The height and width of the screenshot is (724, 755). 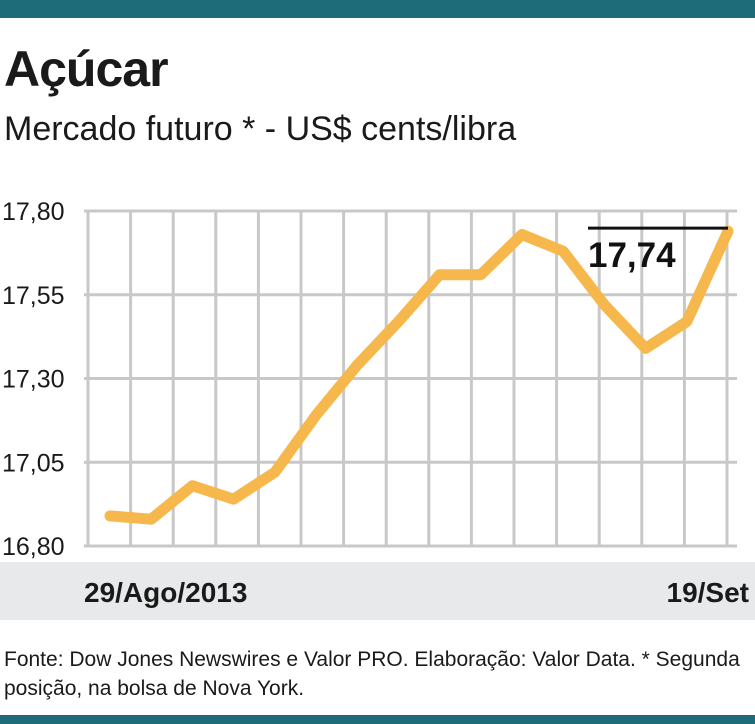 I want to click on x-start-label: 29/Ago/2013, so click(x=166, y=592).